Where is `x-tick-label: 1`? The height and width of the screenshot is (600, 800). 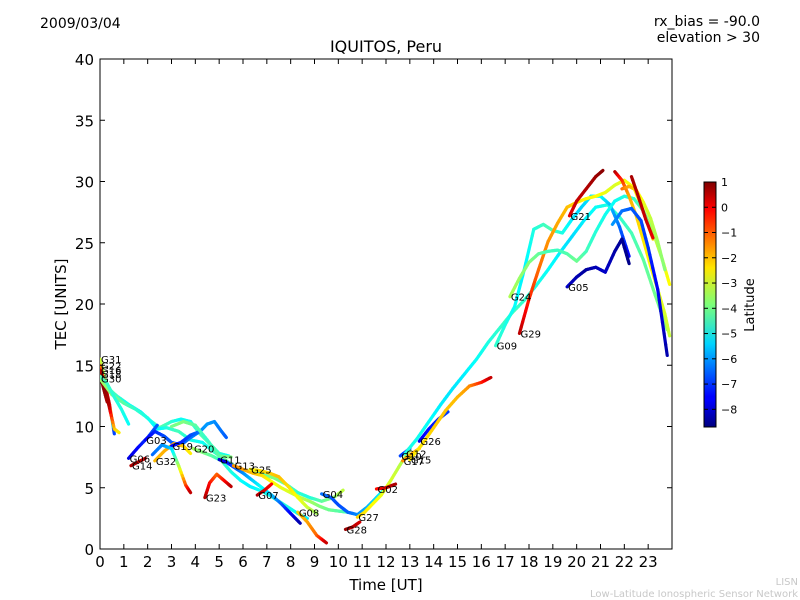 x-tick-label: 1 is located at coordinates (124, 562).